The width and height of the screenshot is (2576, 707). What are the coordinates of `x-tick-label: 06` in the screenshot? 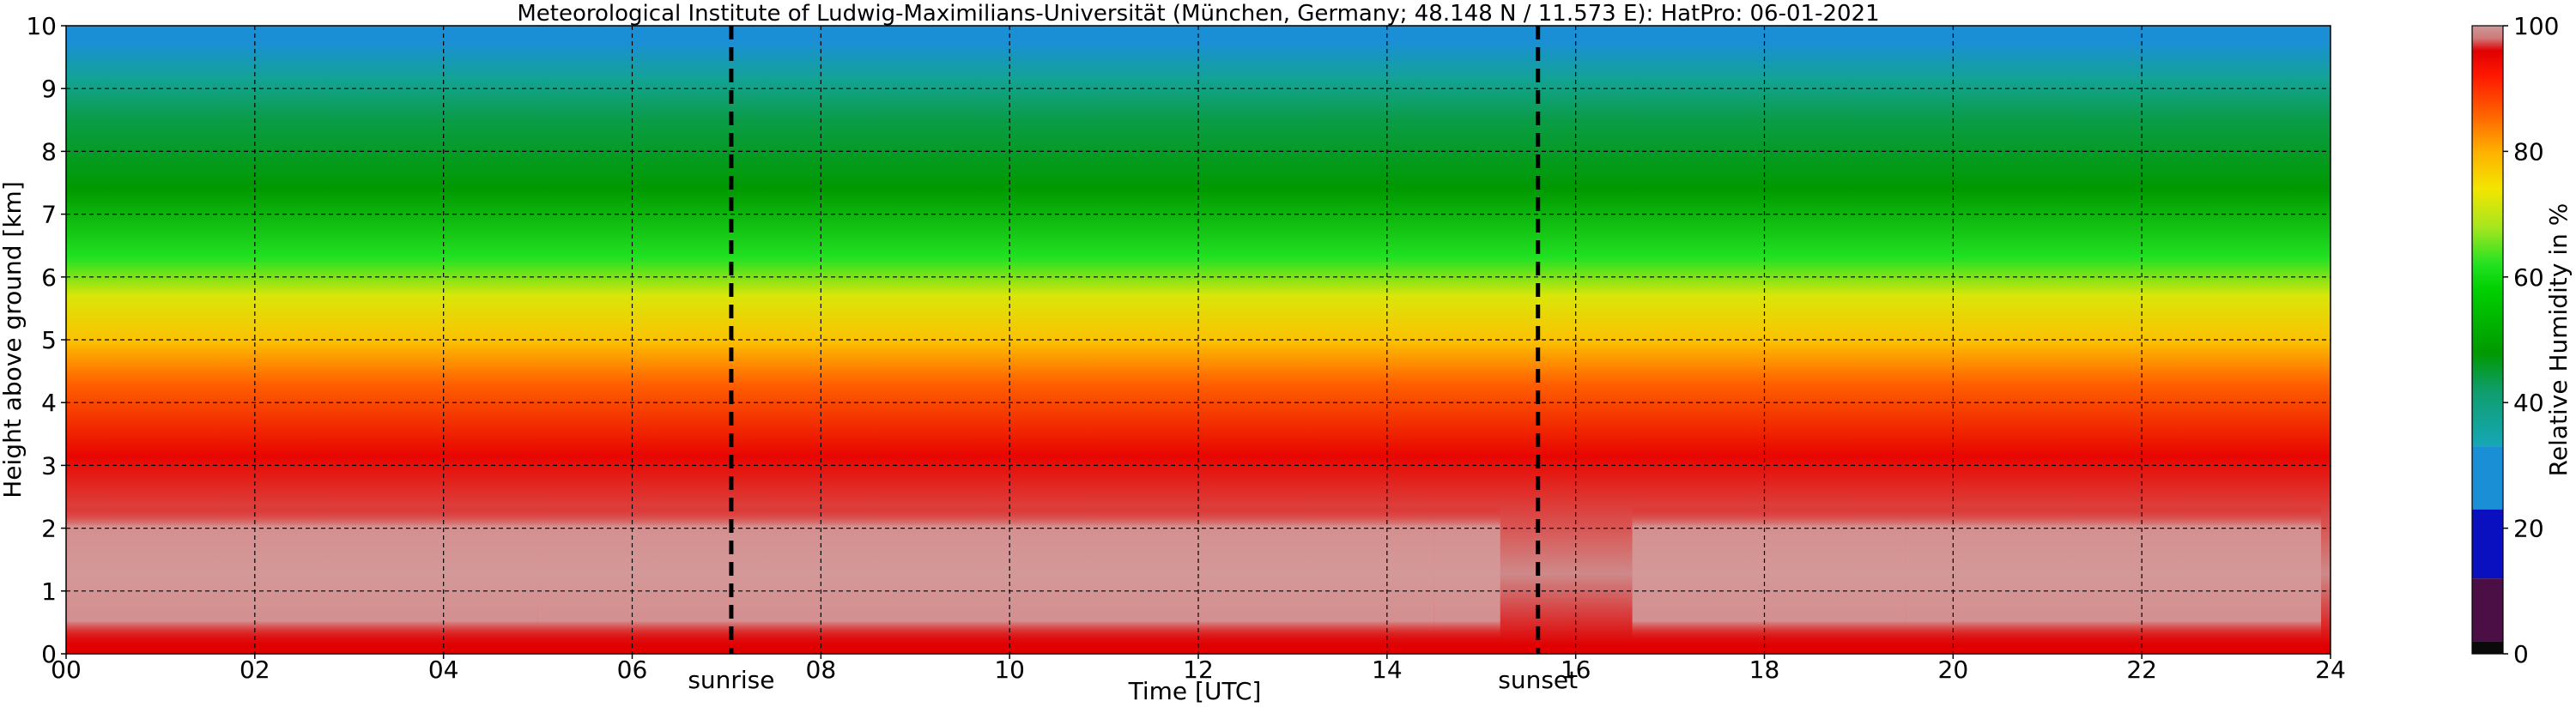 It's located at (632, 670).